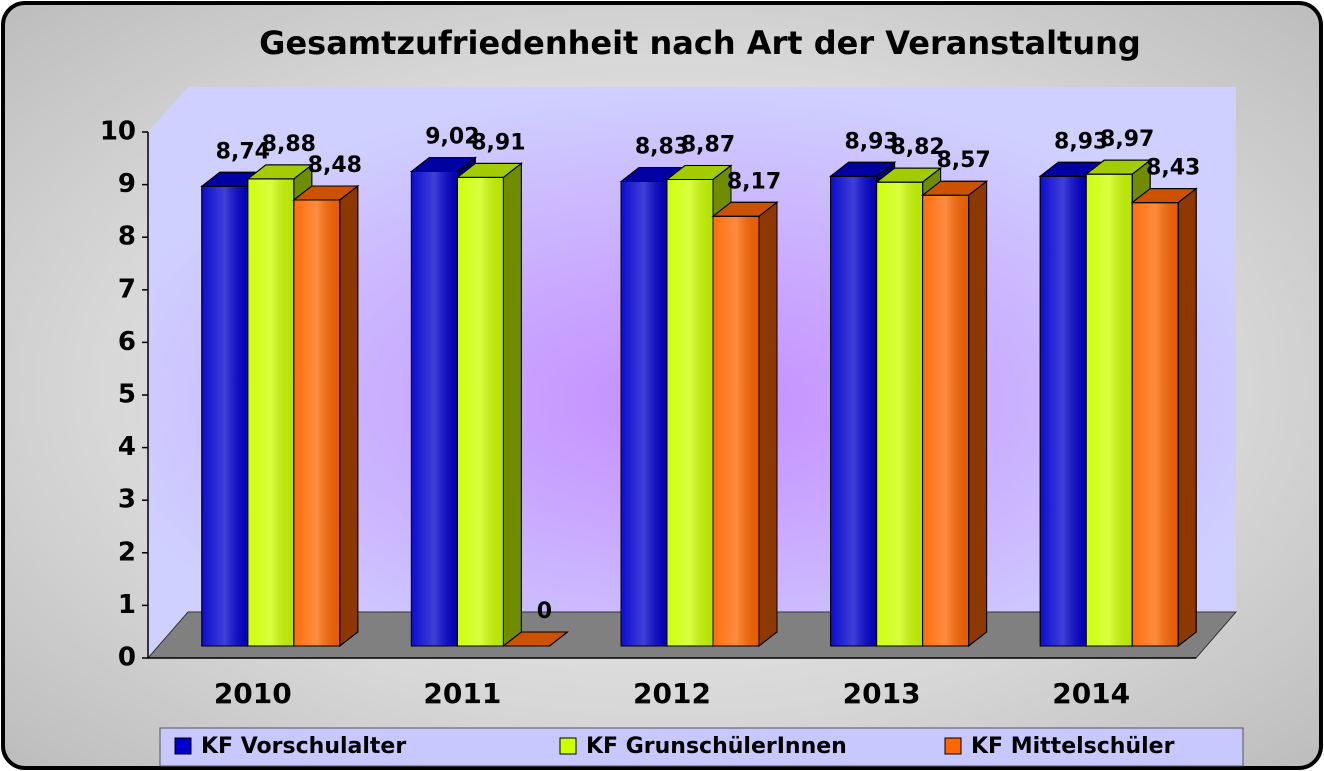 This screenshot has height=771, width=1324. I want to click on x-tick-label: 2011, so click(462, 693).